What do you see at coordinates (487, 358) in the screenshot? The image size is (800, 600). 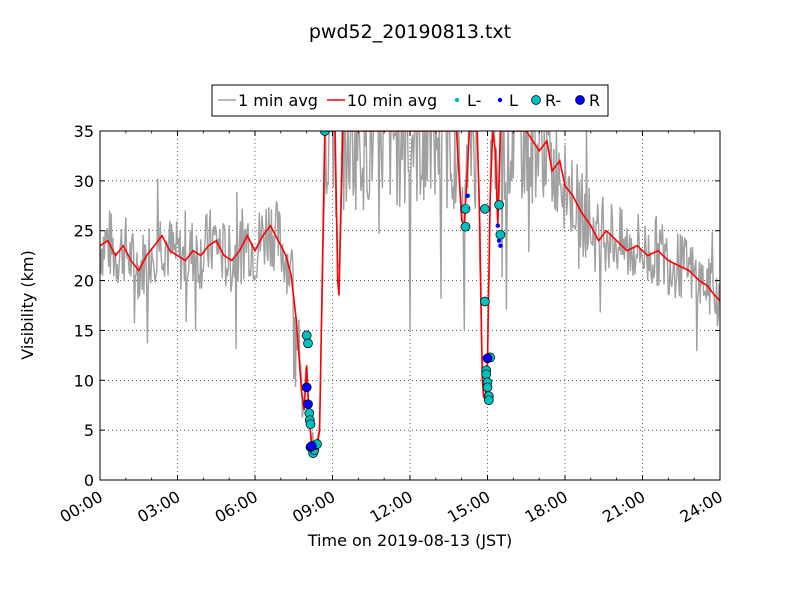 I see `r-point` at bounding box center [487, 358].